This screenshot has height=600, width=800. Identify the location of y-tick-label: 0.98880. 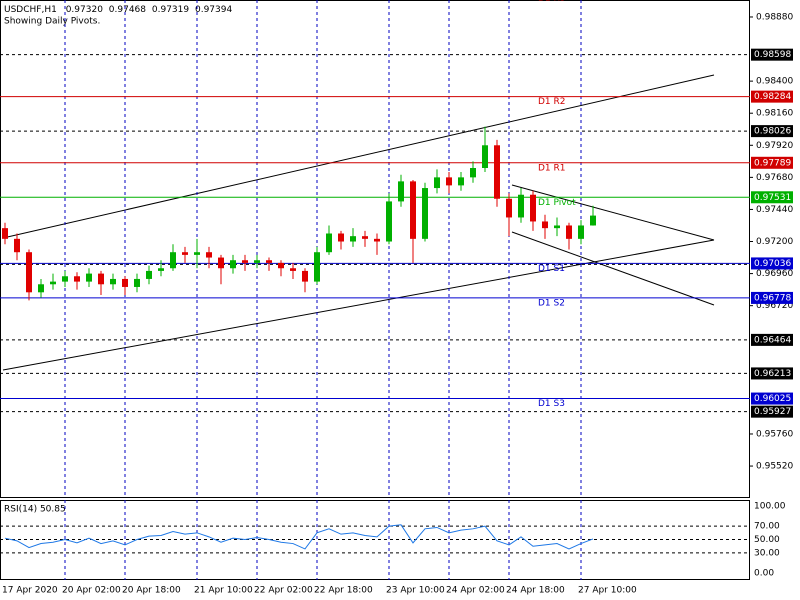
(774, 17).